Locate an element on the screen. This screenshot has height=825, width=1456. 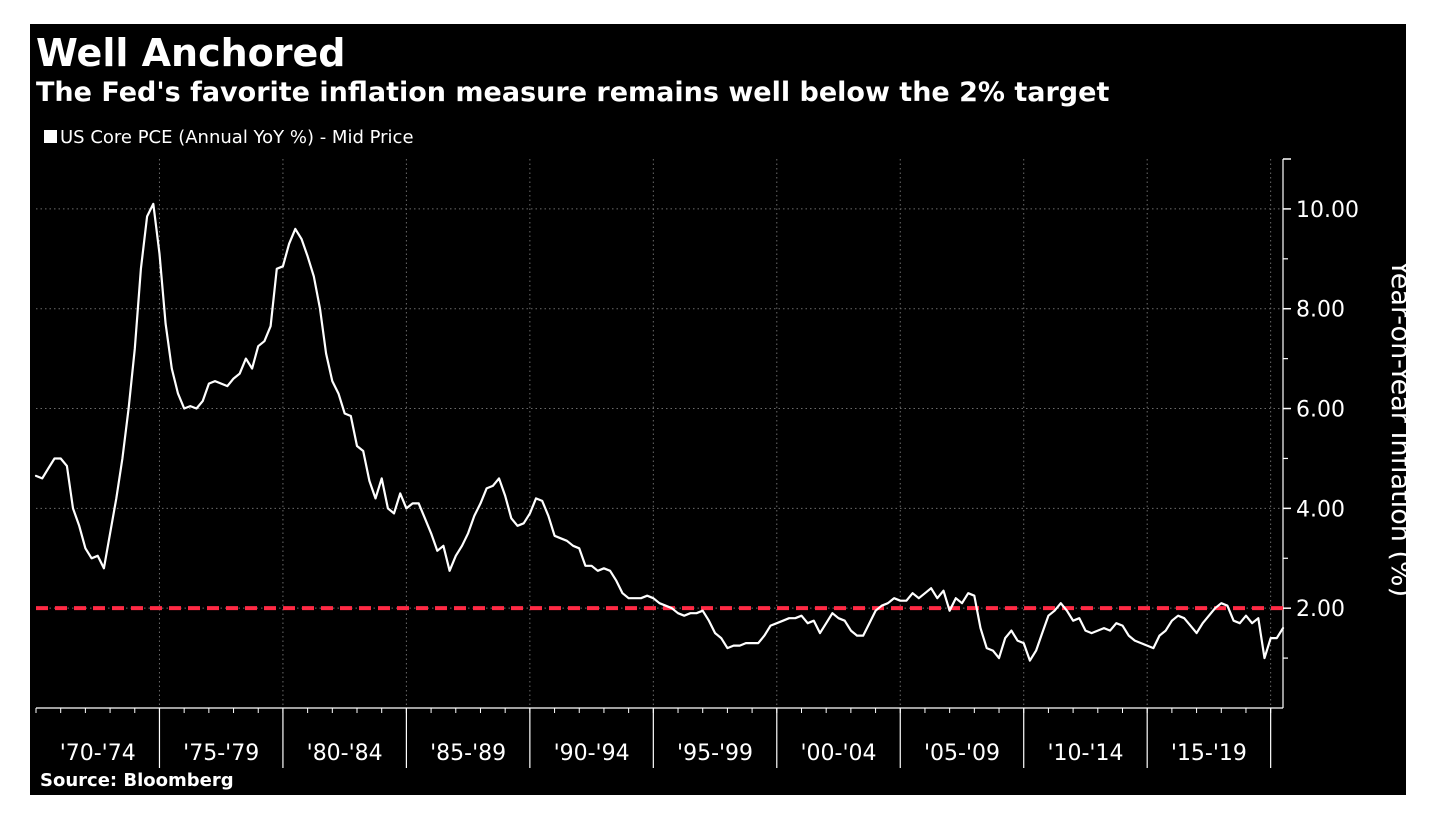
source-note: Source: Bloomberg is located at coordinates (137, 780).